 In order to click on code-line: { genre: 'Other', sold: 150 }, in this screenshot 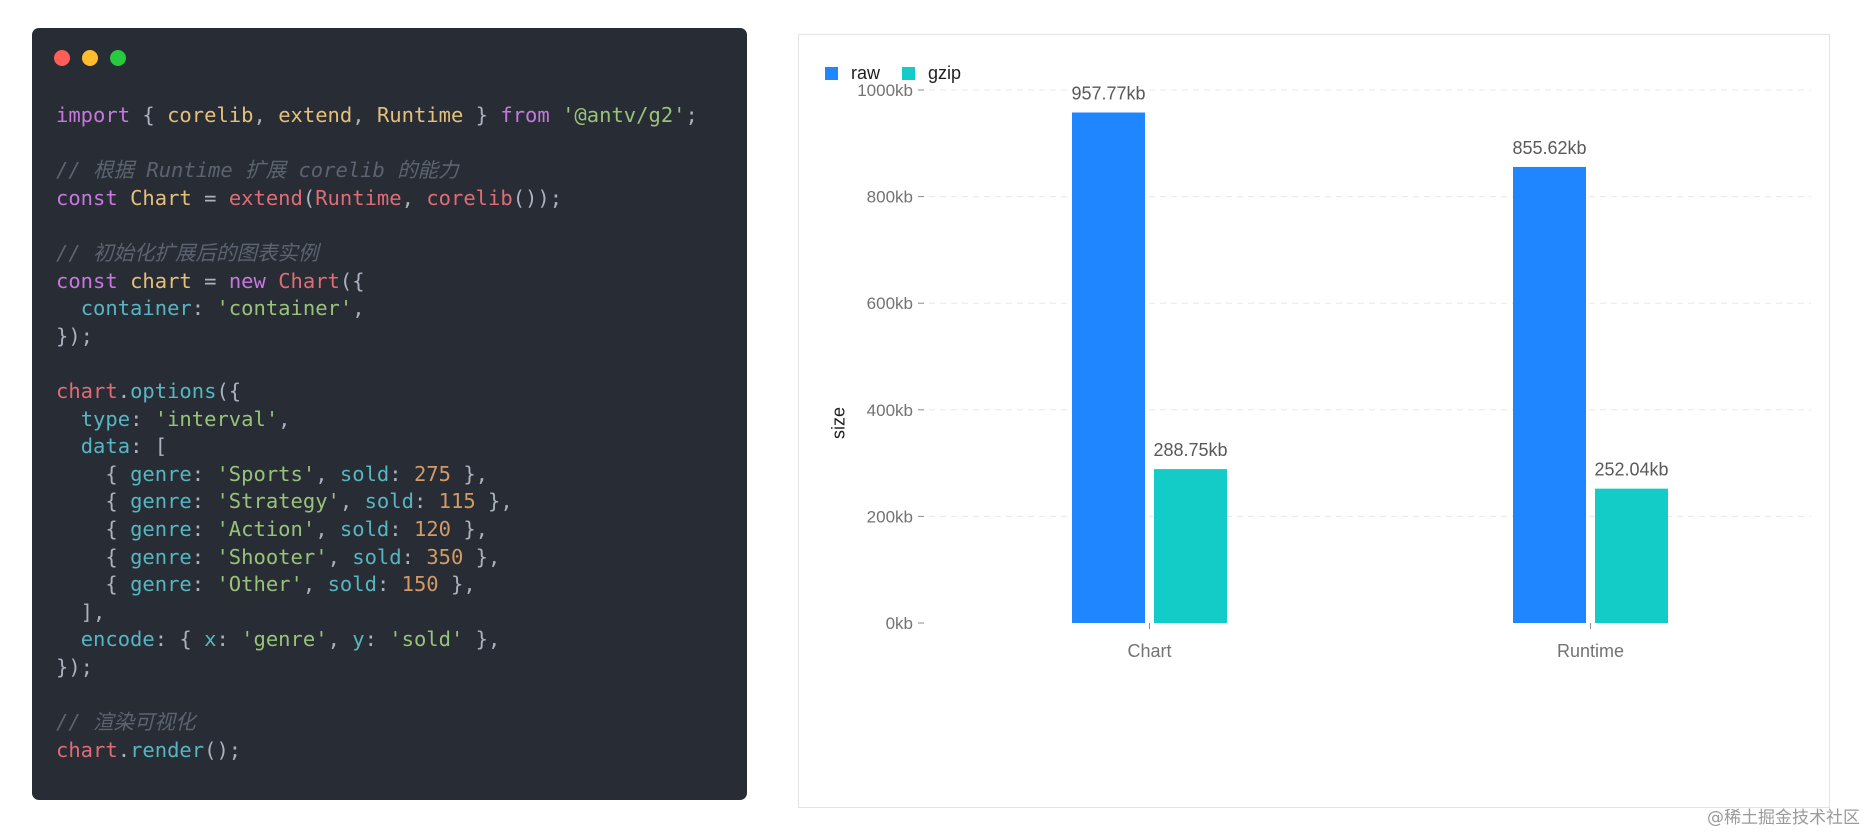, I will do `click(377, 585)`.